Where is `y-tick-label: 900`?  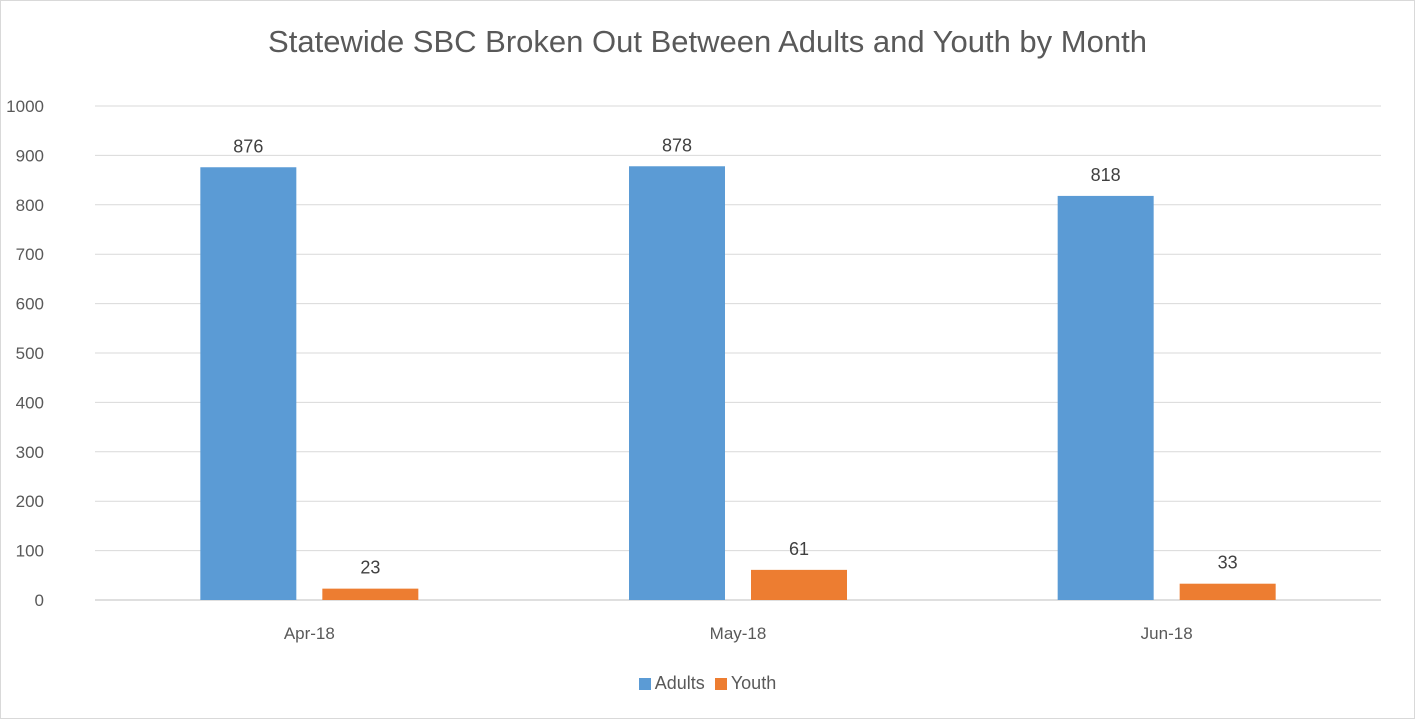 y-tick-label: 900 is located at coordinates (30, 155).